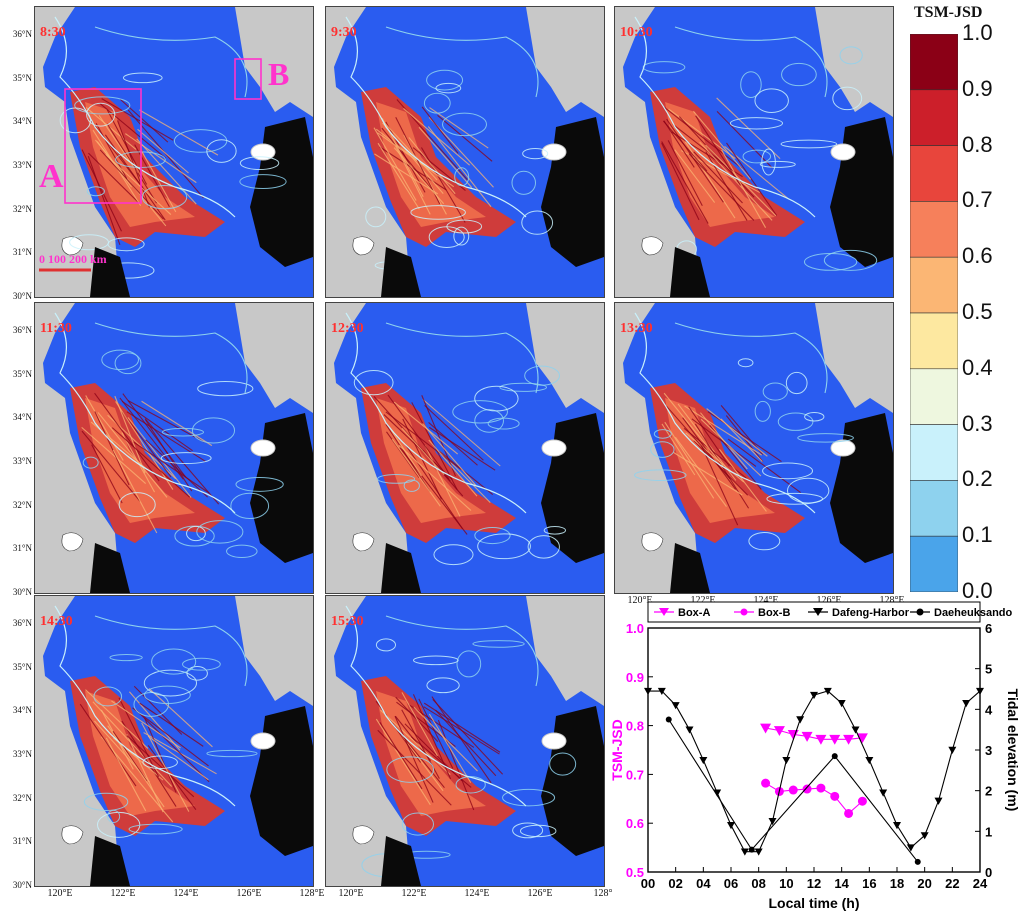 Image resolution: width=1024 pixels, height=917 pixels. Describe the element at coordinates (51, 176) in the screenshot. I see `box-a-label: A` at that location.